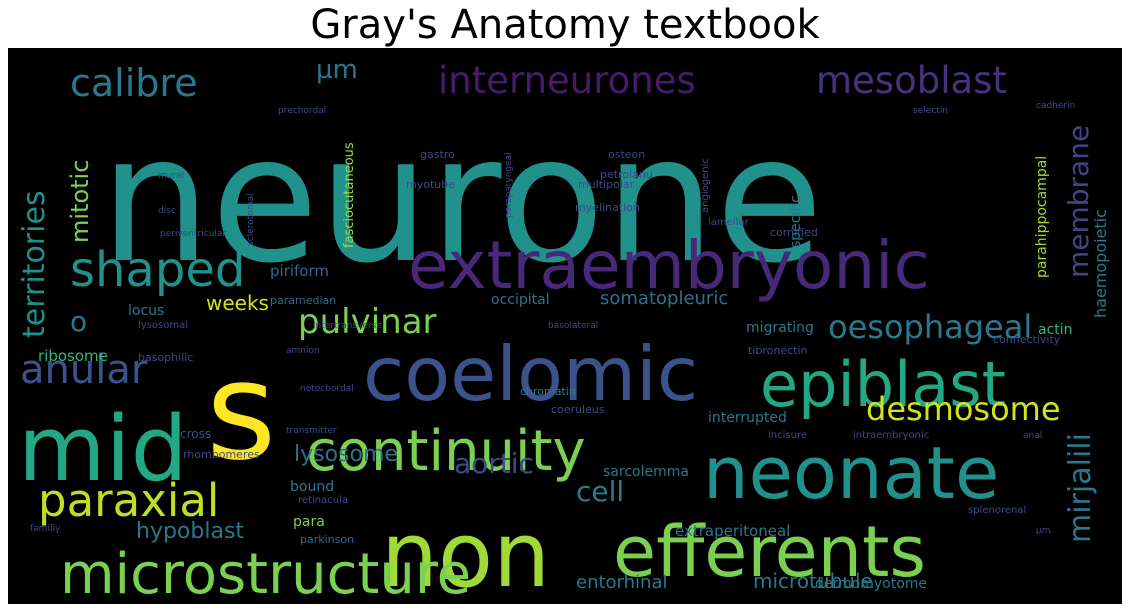 The height and width of the screenshot is (612, 1130). Describe the element at coordinates (1042, 217) in the screenshot. I see `cloud-word: parahippocampal` at that location.